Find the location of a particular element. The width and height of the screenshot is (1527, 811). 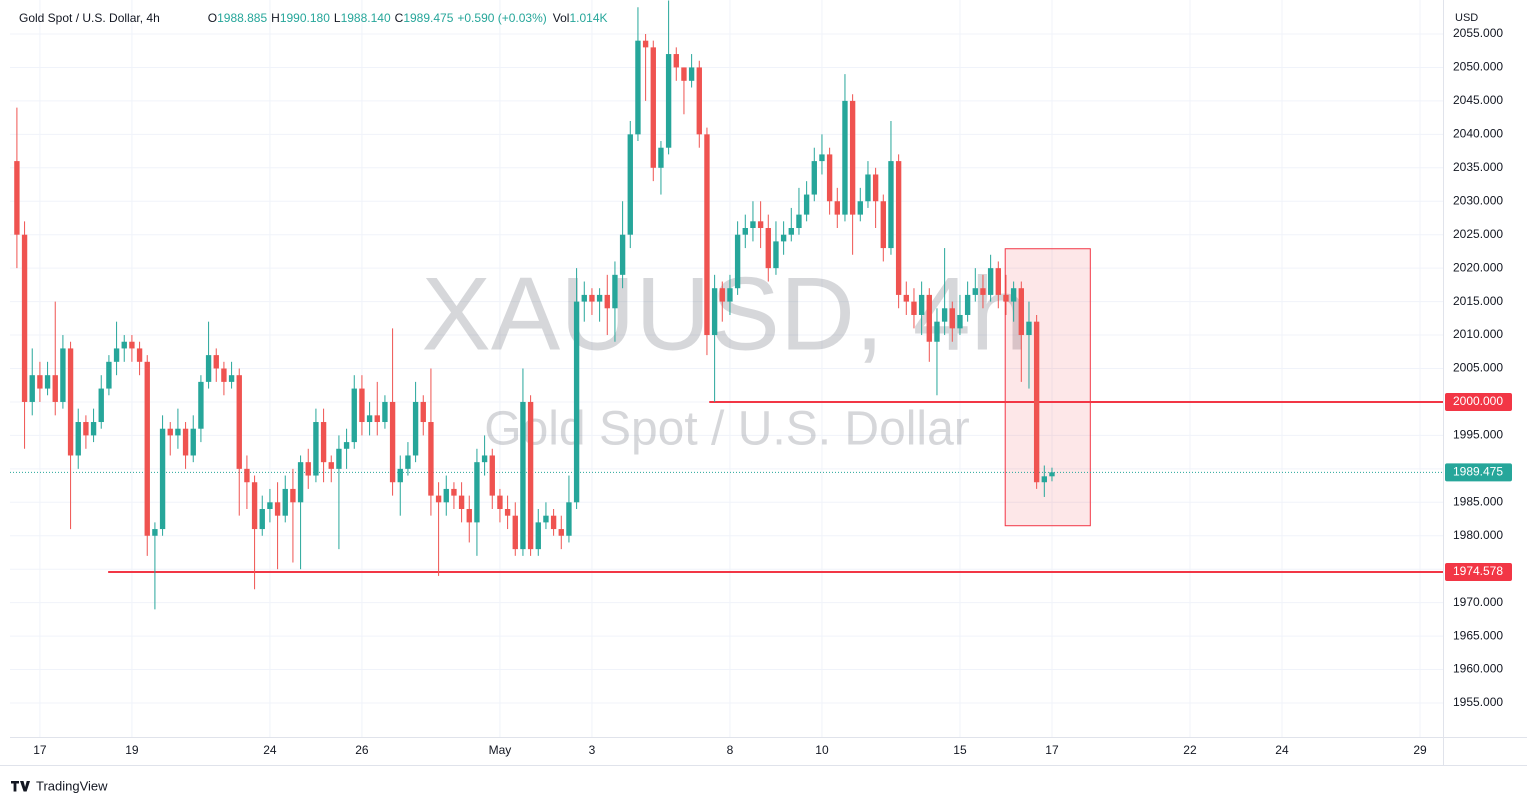

legend-ohlc-label: C is located at coordinates (399, 18).